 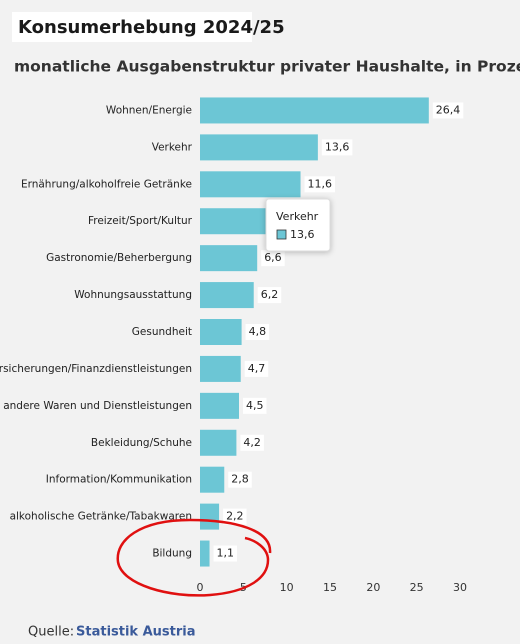 I want to click on source-label: Quelle:, so click(x=51, y=632).